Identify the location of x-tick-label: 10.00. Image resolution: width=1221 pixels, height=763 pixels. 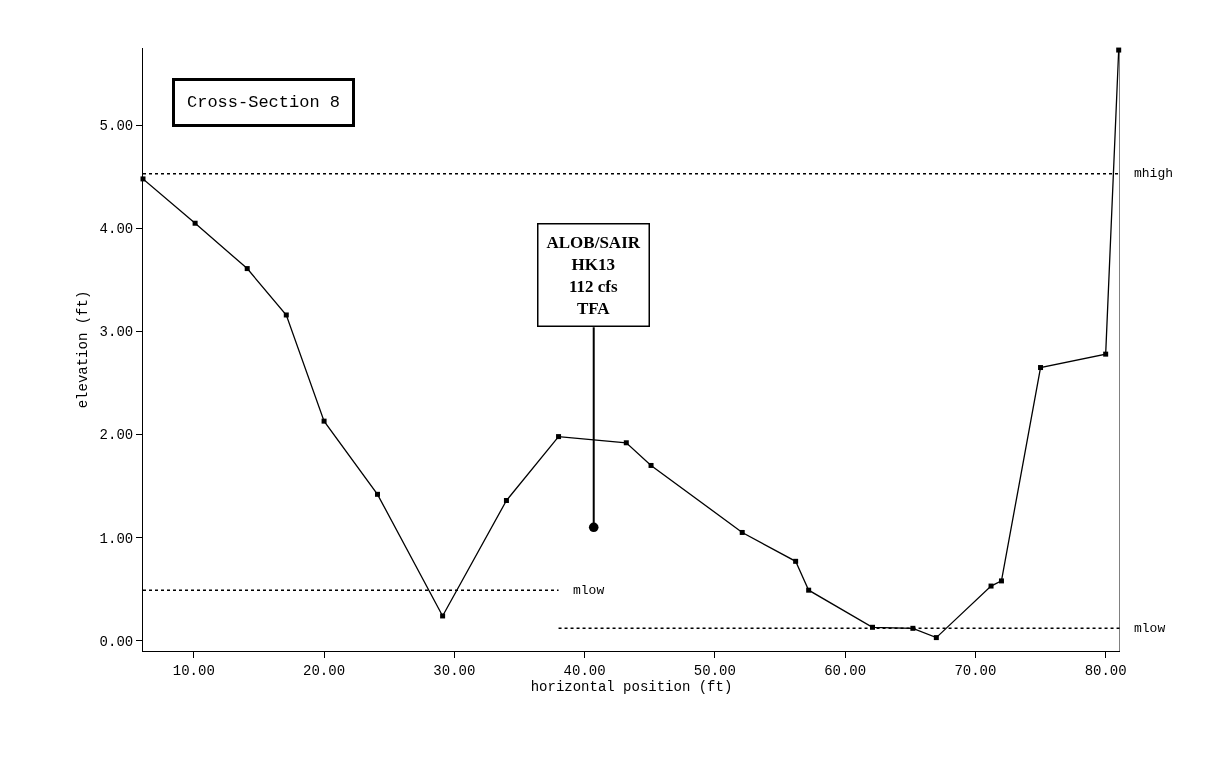
(193, 670).